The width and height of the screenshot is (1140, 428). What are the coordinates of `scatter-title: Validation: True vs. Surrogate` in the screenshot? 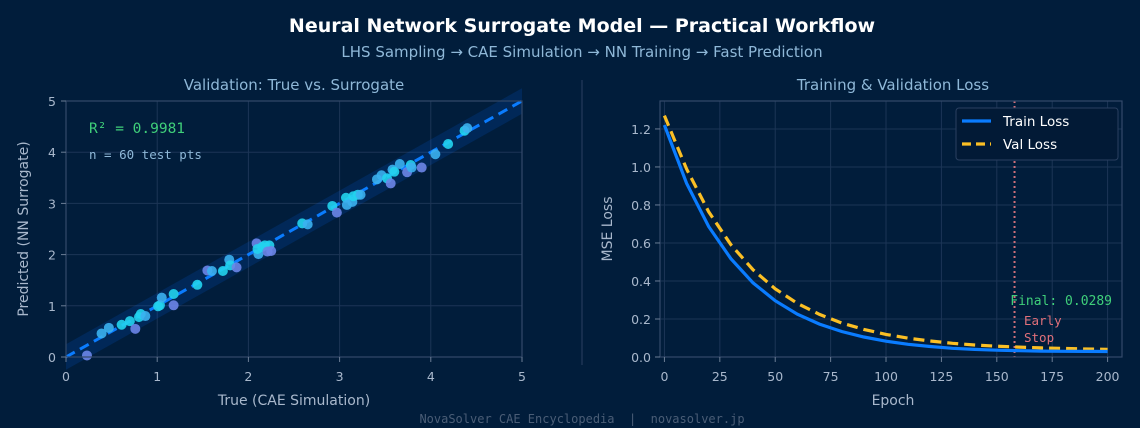 It's located at (294, 85).